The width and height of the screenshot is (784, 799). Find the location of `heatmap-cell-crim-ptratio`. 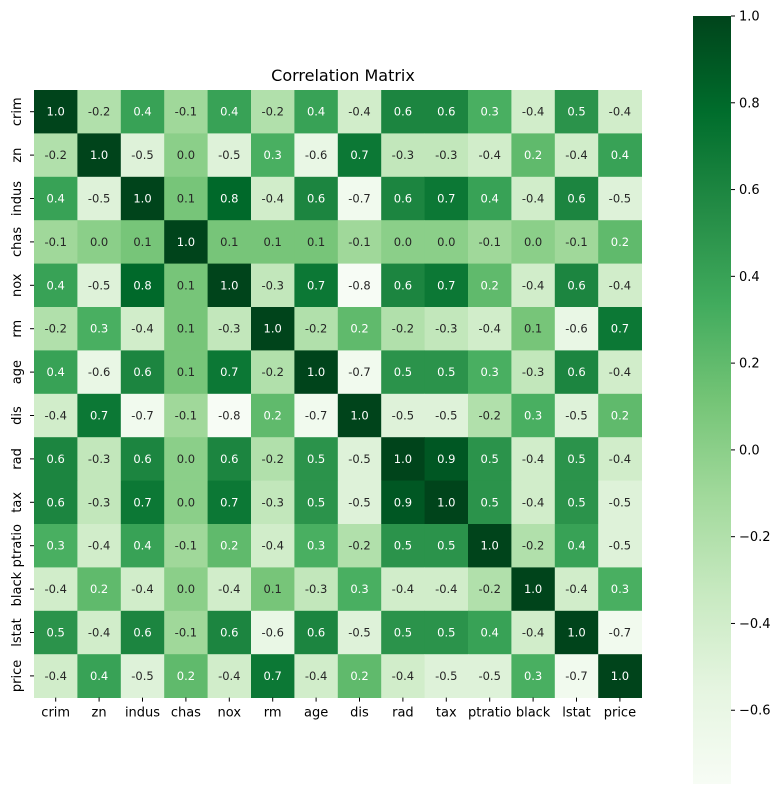

heatmap-cell-crim-ptratio is located at coordinates (490, 112).